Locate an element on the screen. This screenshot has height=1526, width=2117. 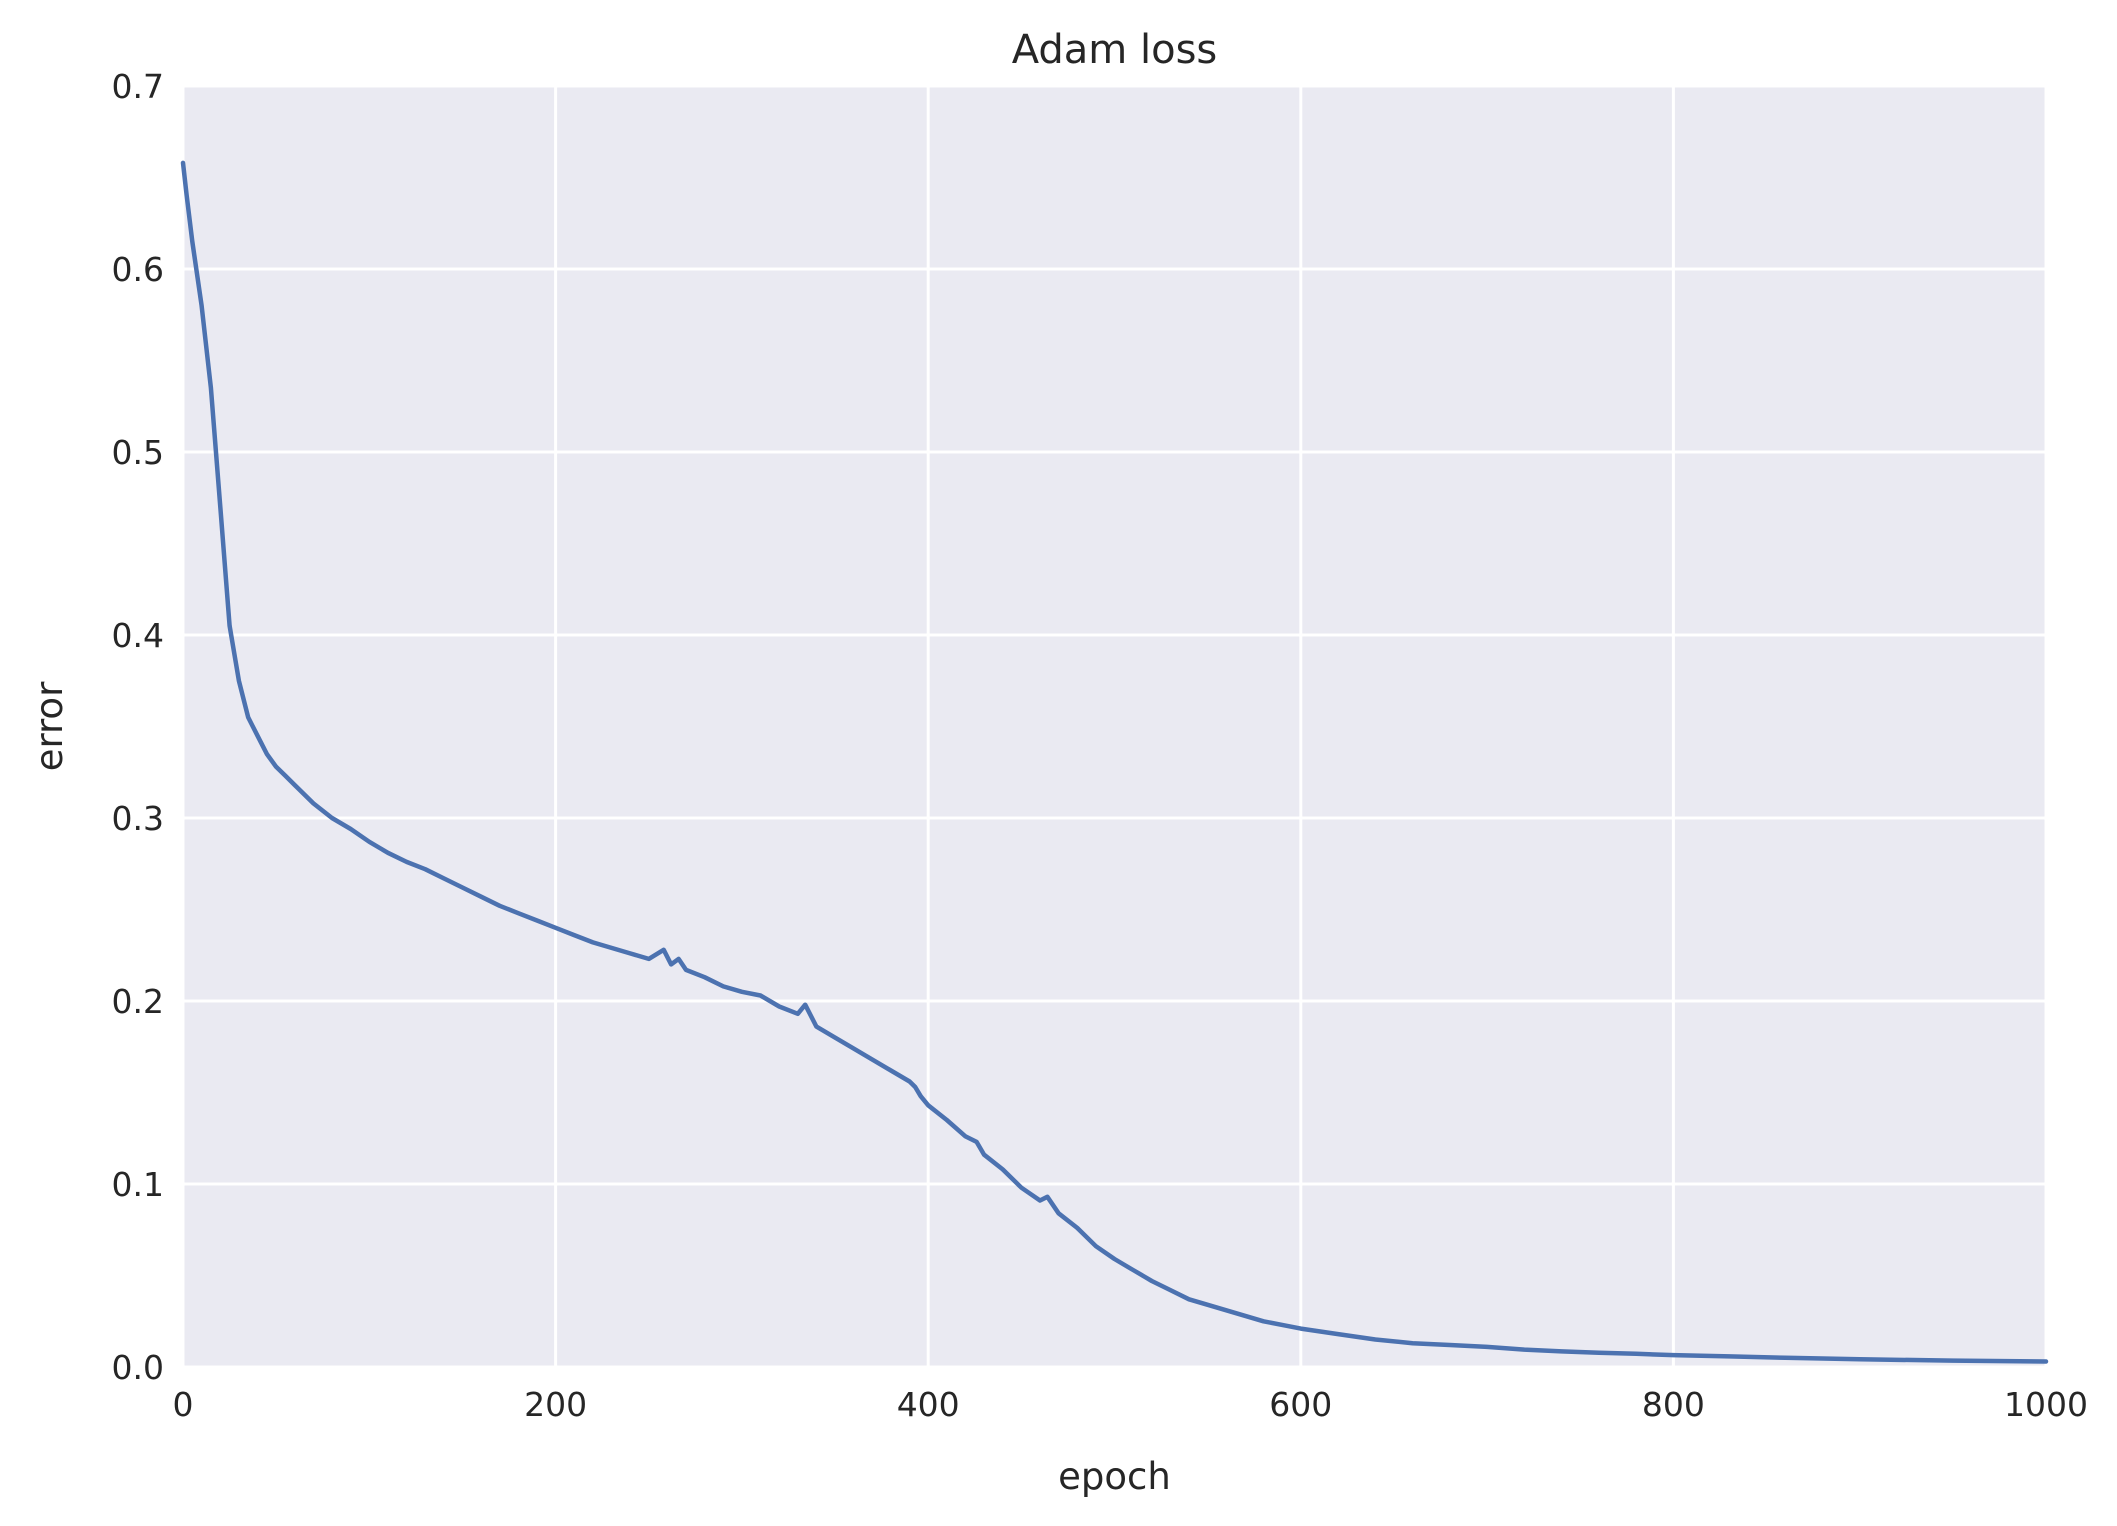
y-tick-label: 0.5 is located at coordinates (138, 452).